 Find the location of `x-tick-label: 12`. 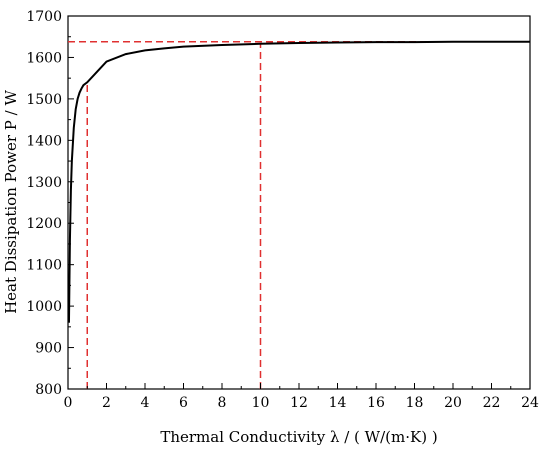

x-tick-label: 12 is located at coordinates (299, 403).